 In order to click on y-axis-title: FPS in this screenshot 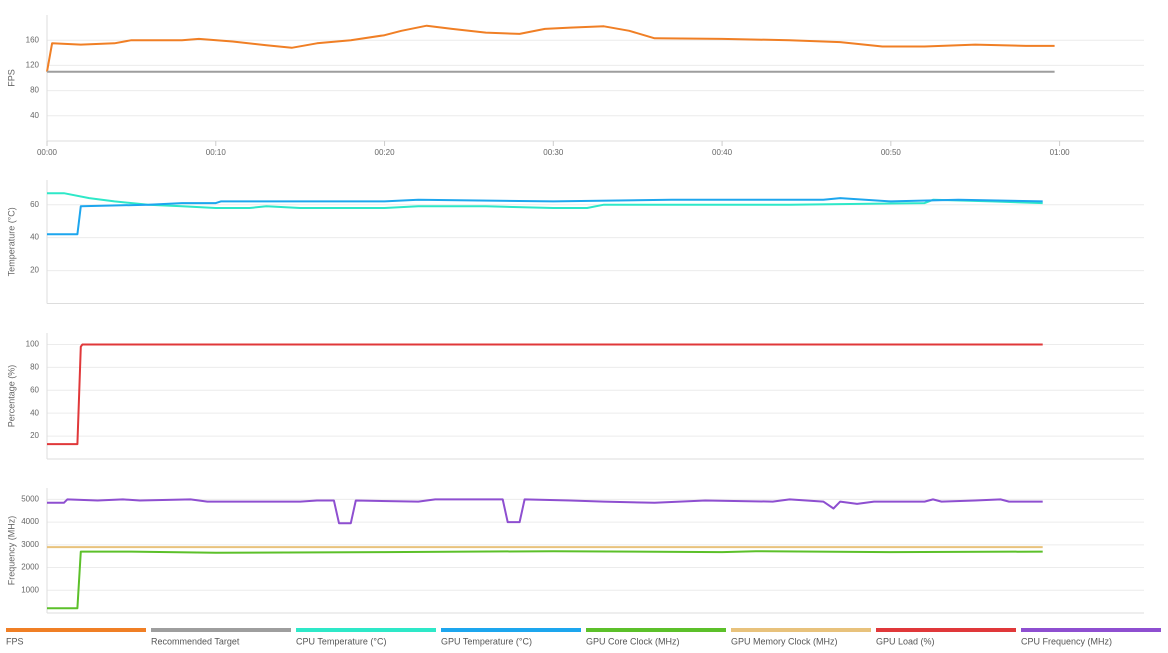, I will do `click(11, 78)`.